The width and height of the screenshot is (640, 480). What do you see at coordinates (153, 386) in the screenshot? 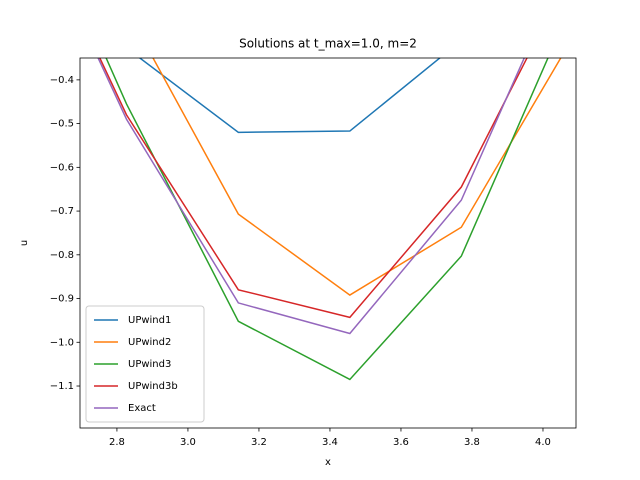
I see `legend-label: UPwind3b` at bounding box center [153, 386].